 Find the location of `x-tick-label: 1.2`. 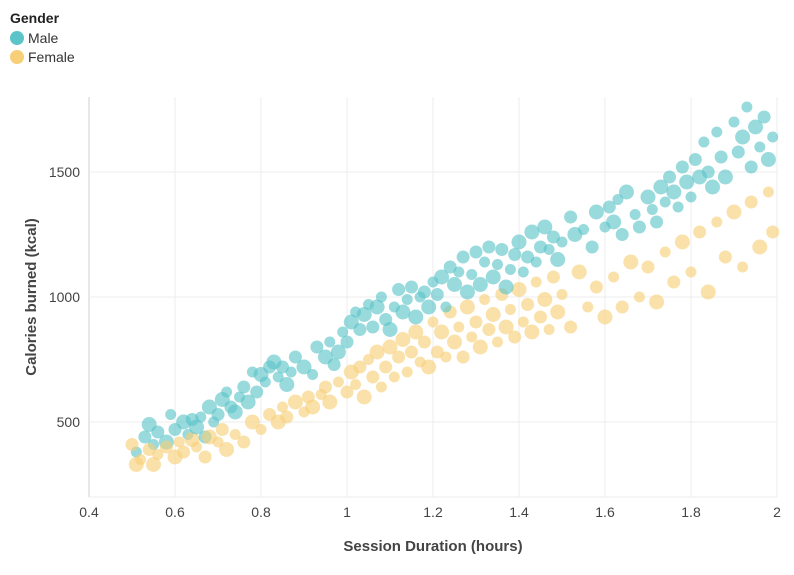

x-tick-label: 1.2 is located at coordinates (433, 512).